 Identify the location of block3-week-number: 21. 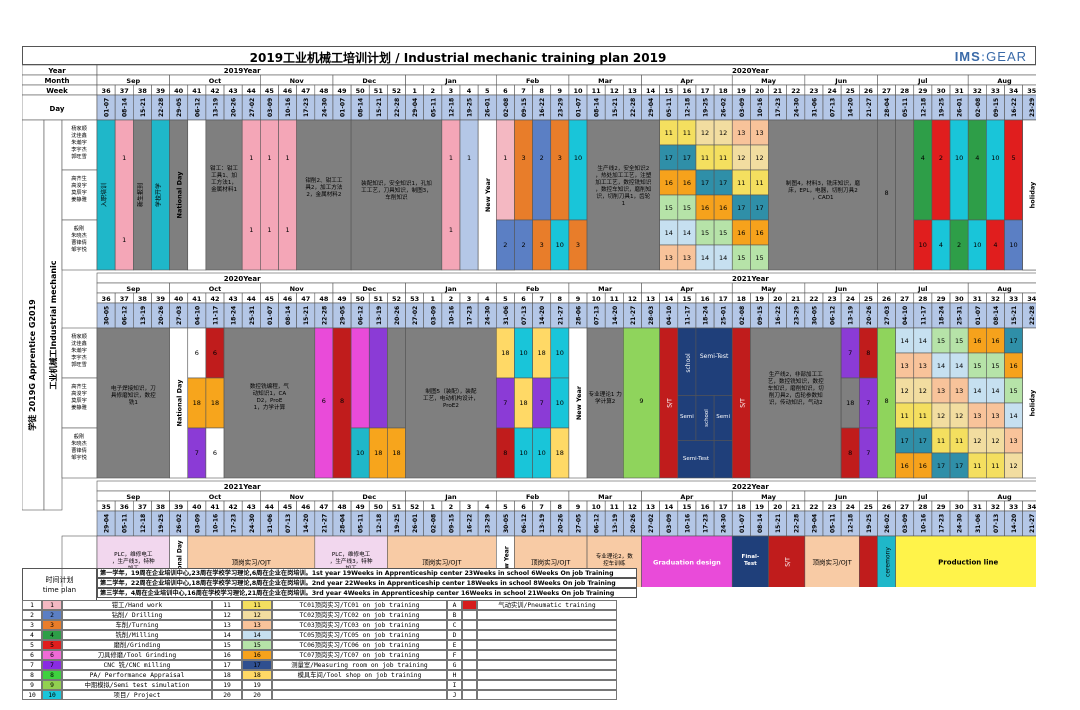
(796, 507).